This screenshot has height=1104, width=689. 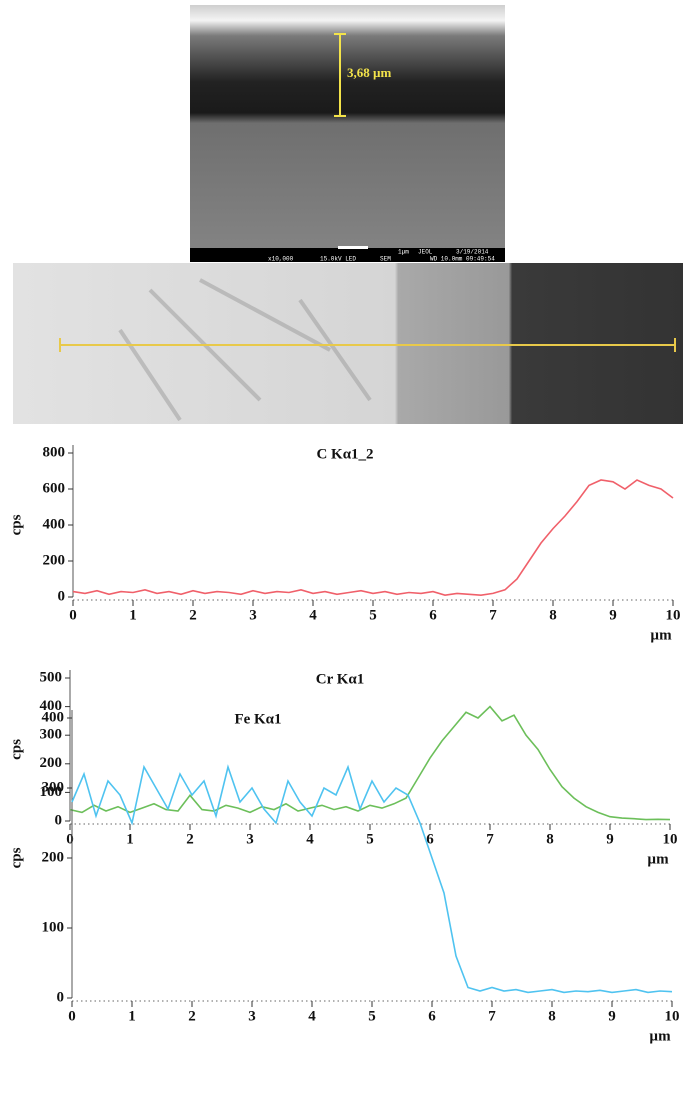 What do you see at coordinates (462, 259) in the screenshot?
I see `wd-time: WD 10.0mm 09:49:54` at bounding box center [462, 259].